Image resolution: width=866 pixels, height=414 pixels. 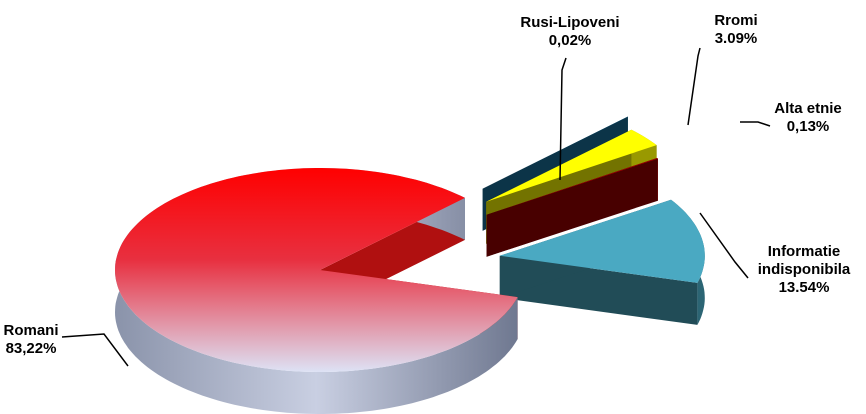 What do you see at coordinates (804, 260) in the screenshot?
I see `slice-name: Informatie indisponibila` at bounding box center [804, 260].